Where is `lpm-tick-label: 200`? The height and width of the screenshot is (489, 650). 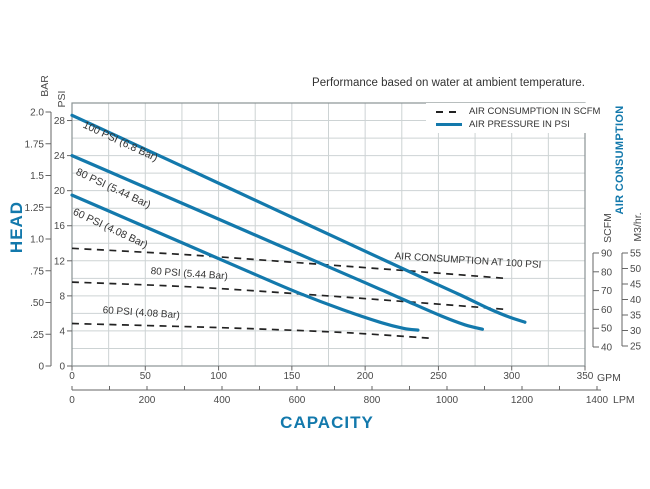 lpm-tick-label: 200 is located at coordinates (147, 400).